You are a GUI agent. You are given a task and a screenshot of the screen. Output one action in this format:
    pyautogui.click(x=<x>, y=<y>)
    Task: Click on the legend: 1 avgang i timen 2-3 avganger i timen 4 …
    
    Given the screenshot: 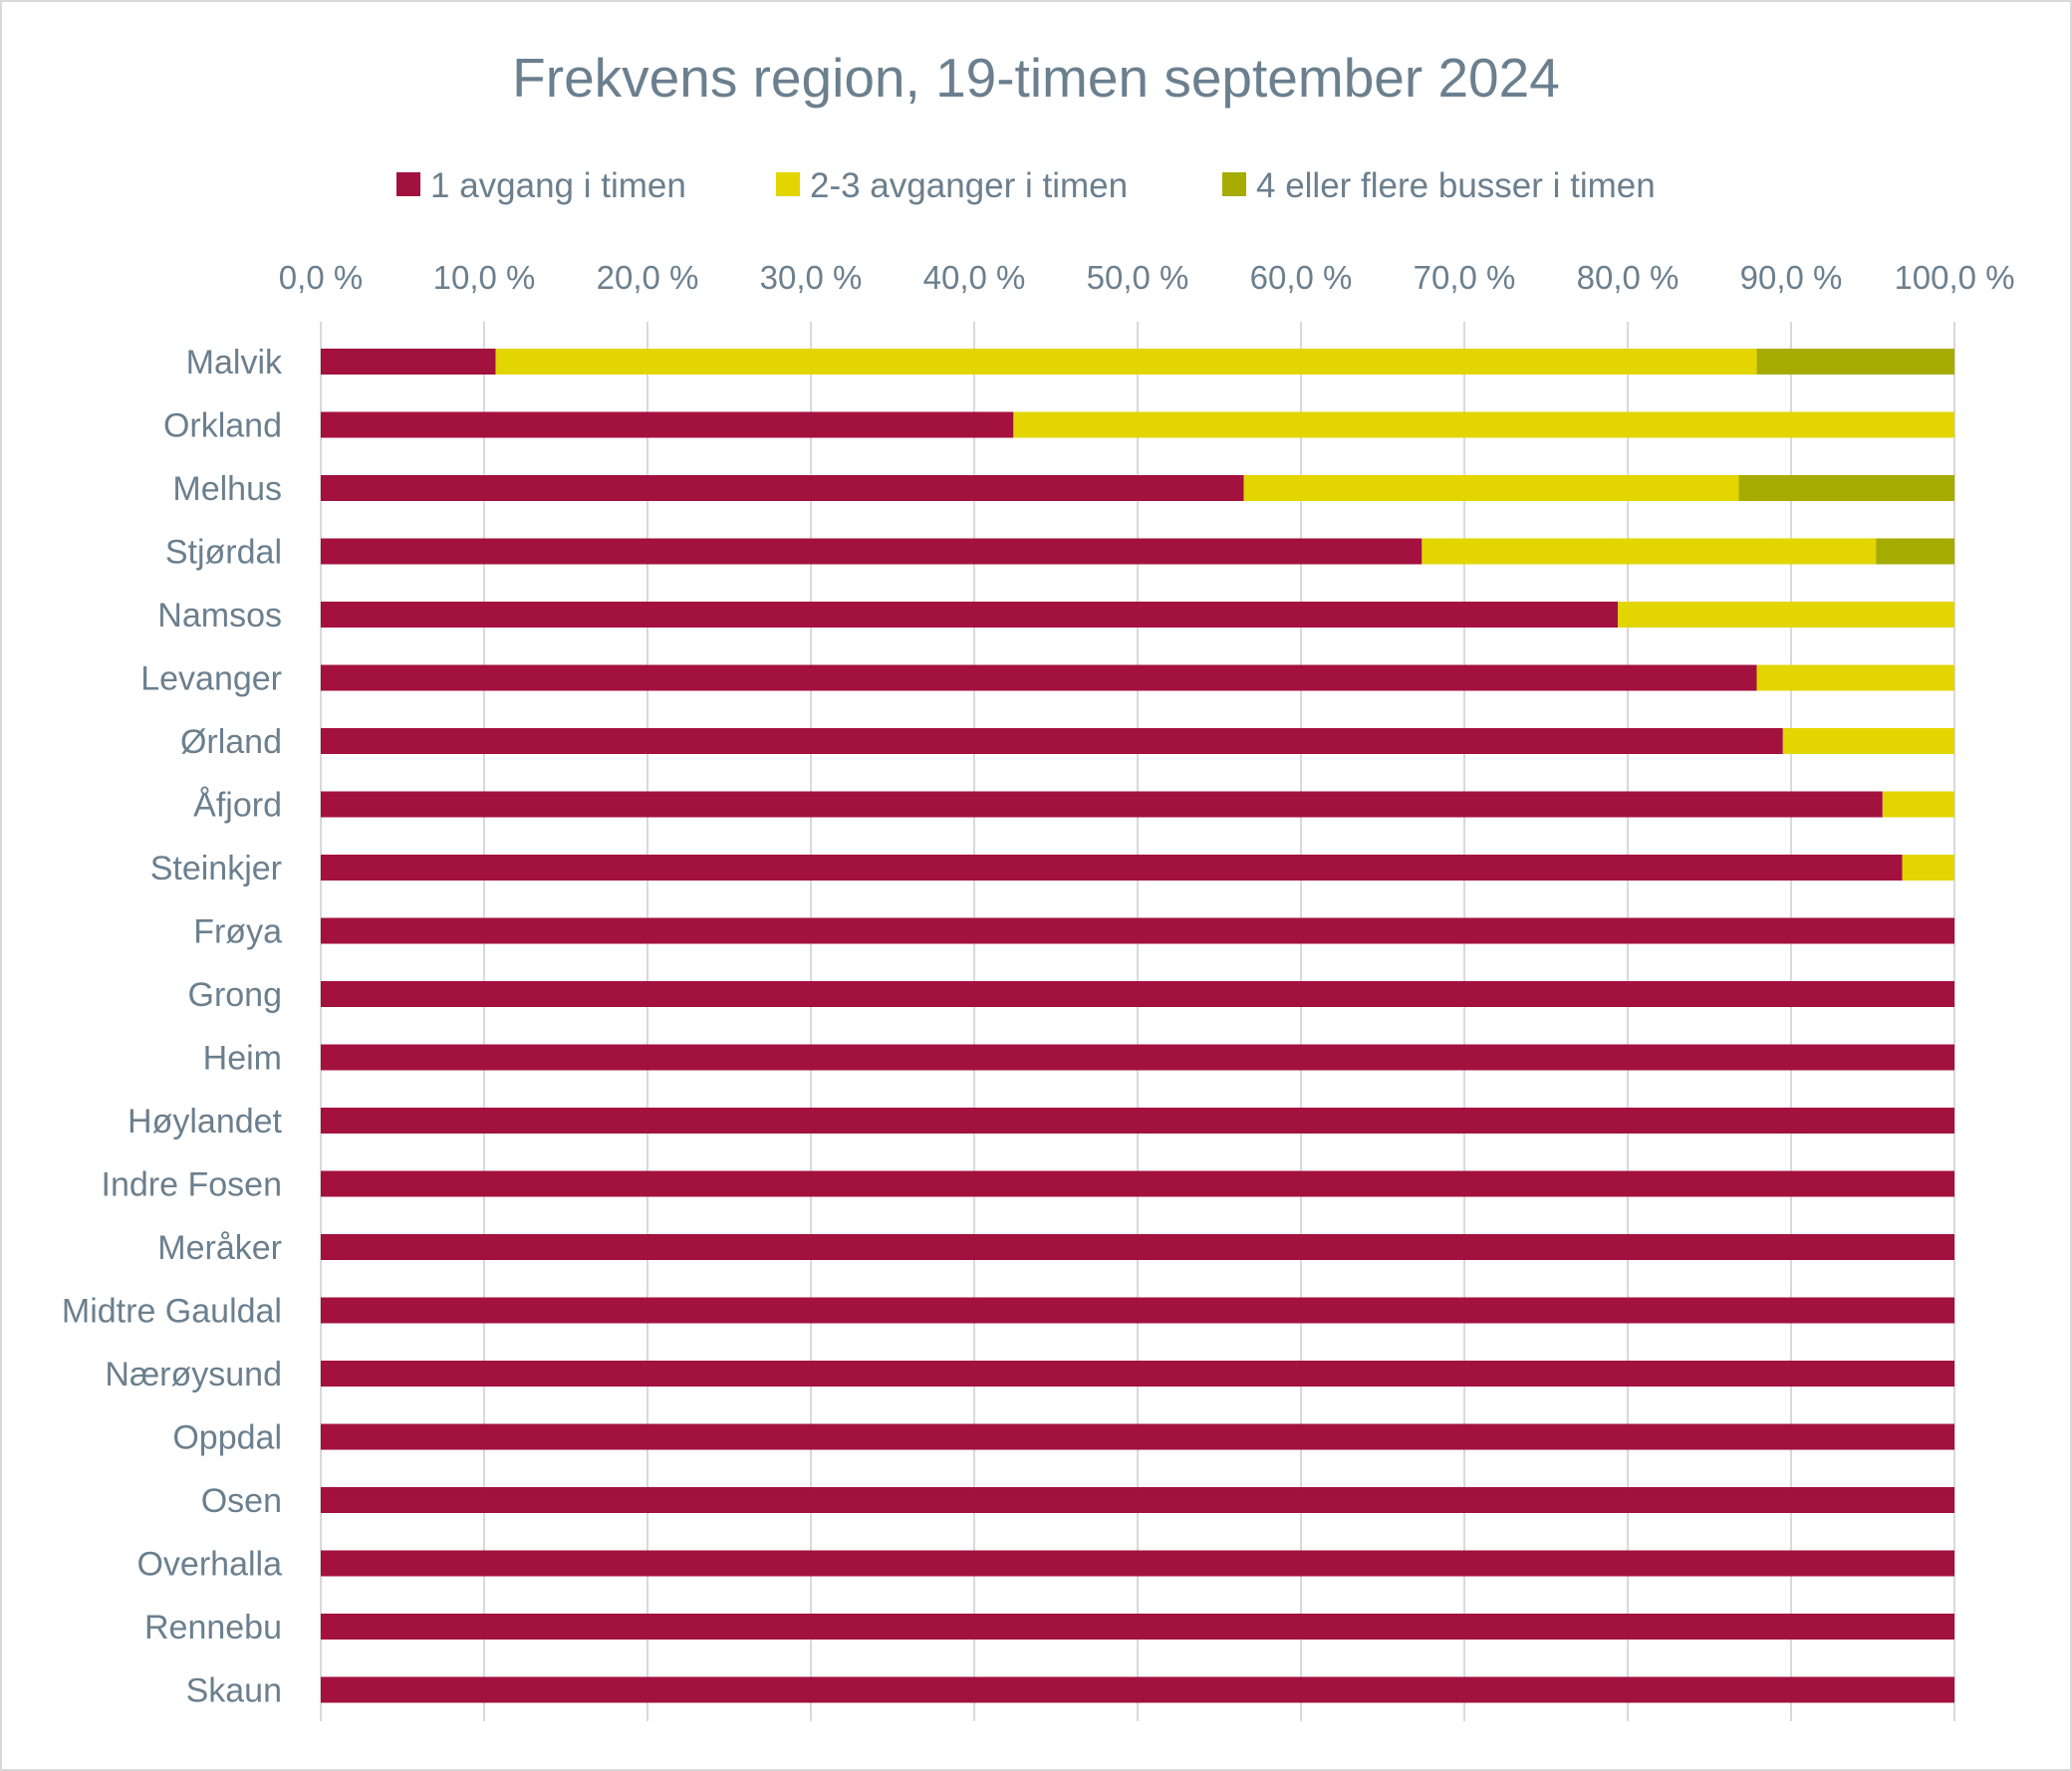 What is the action you would take?
    pyautogui.click(x=1026, y=185)
    